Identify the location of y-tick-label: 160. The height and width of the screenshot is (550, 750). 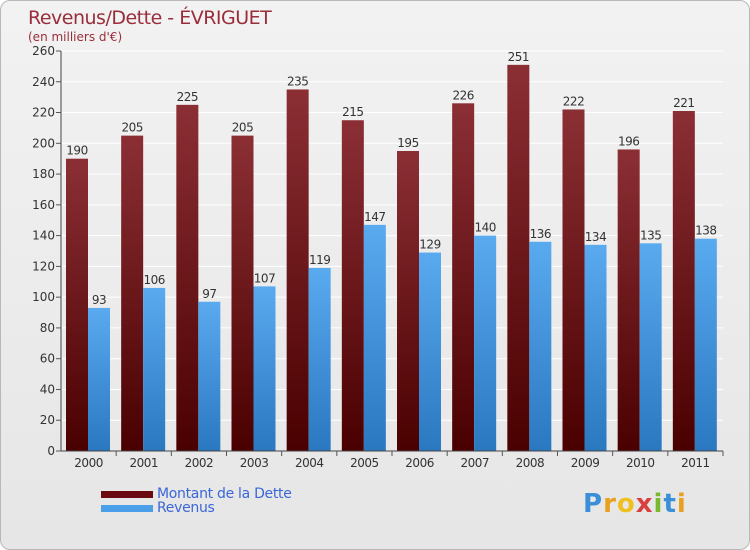
(43, 205).